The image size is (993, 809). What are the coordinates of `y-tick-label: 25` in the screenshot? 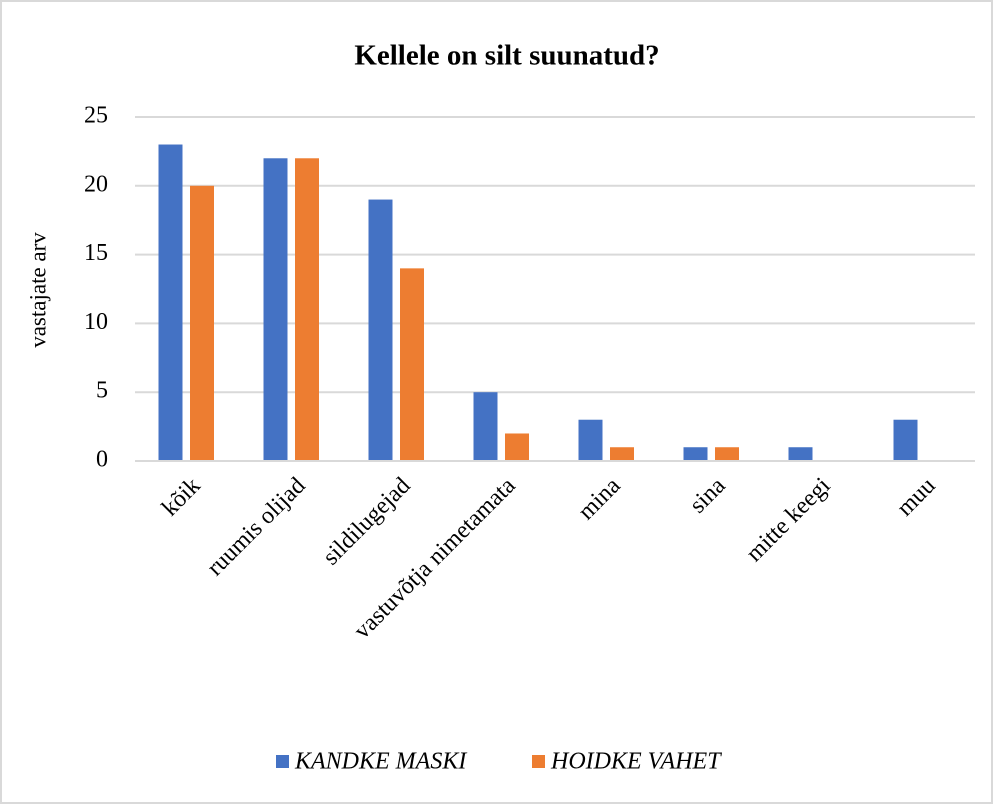 It's located at (96, 116).